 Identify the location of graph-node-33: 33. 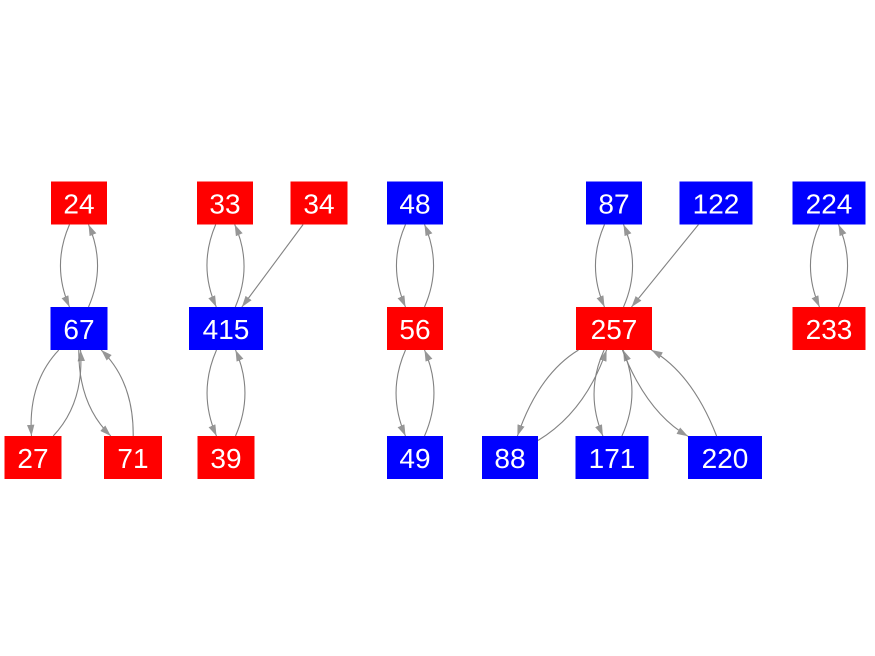
(225, 203).